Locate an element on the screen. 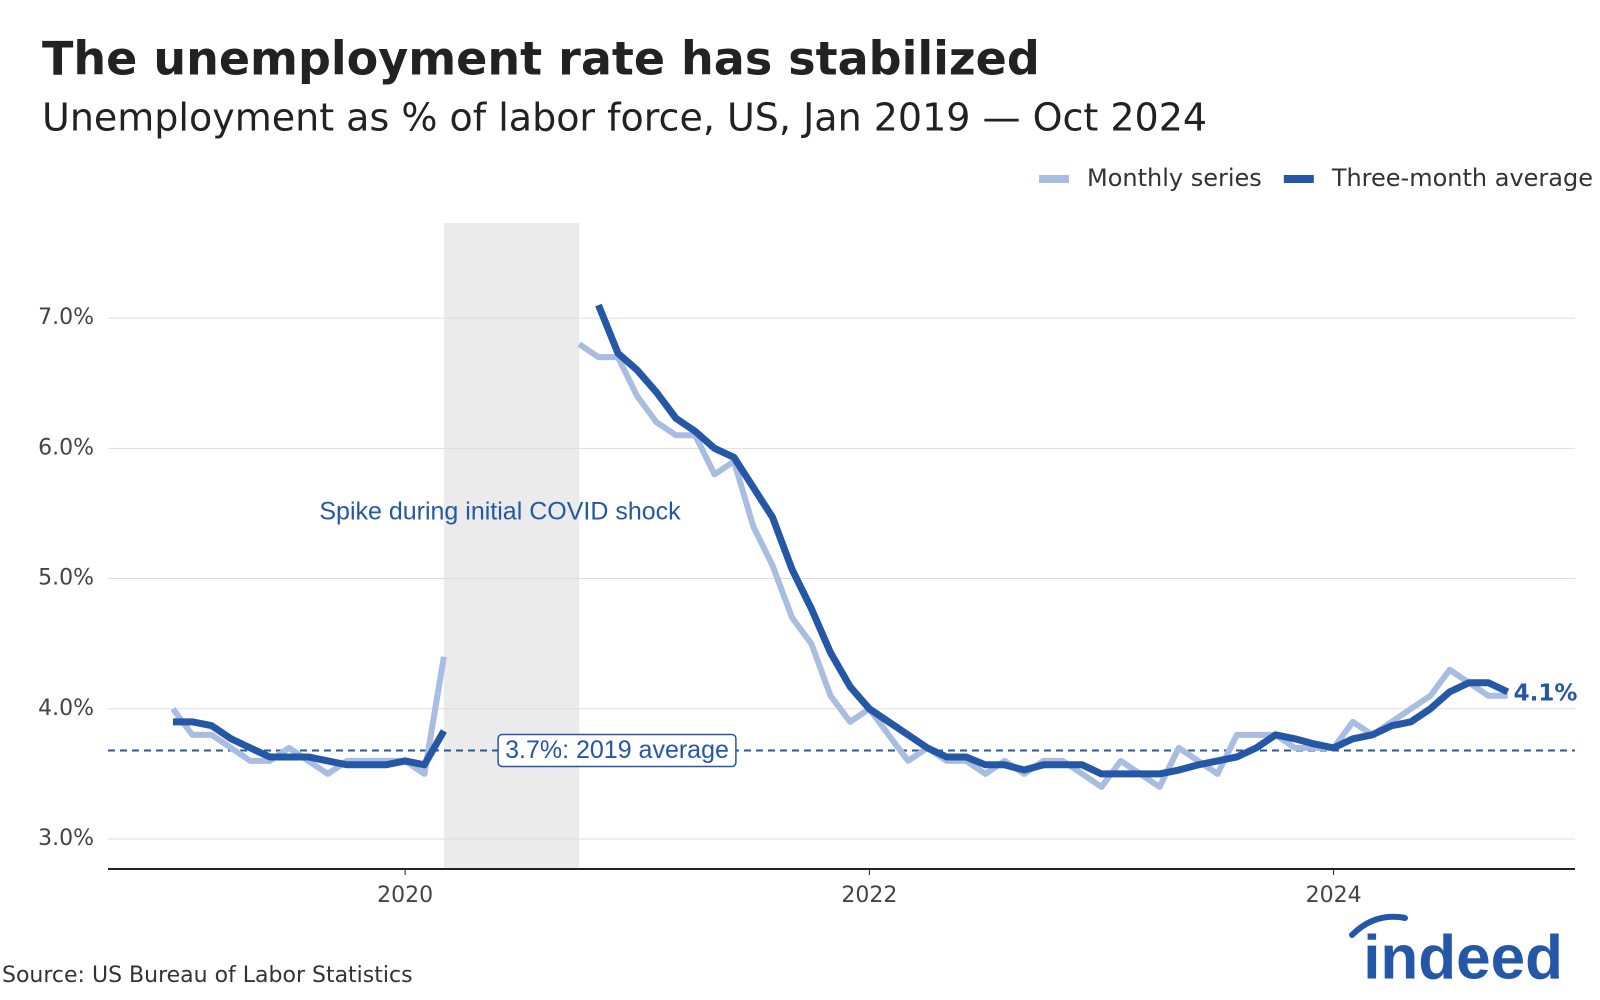  x-tick-label: 2024 is located at coordinates (1334, 895).